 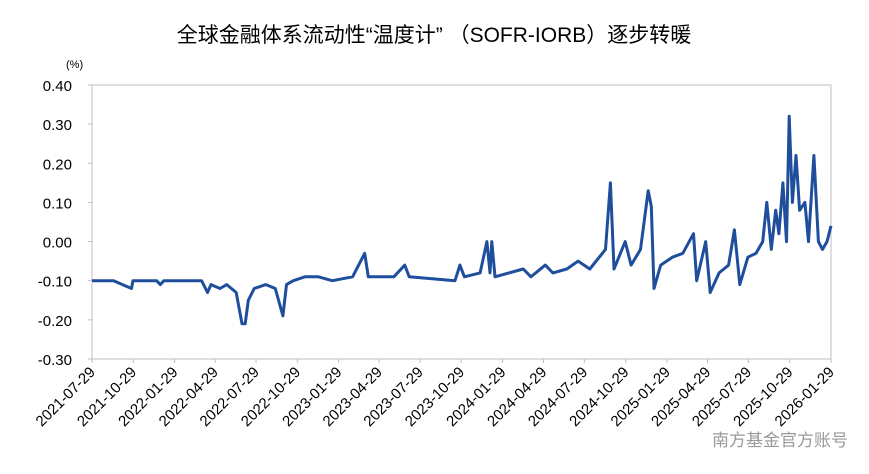 I want to click on y-tick-label: 0.00, so click(x=57, y=243).